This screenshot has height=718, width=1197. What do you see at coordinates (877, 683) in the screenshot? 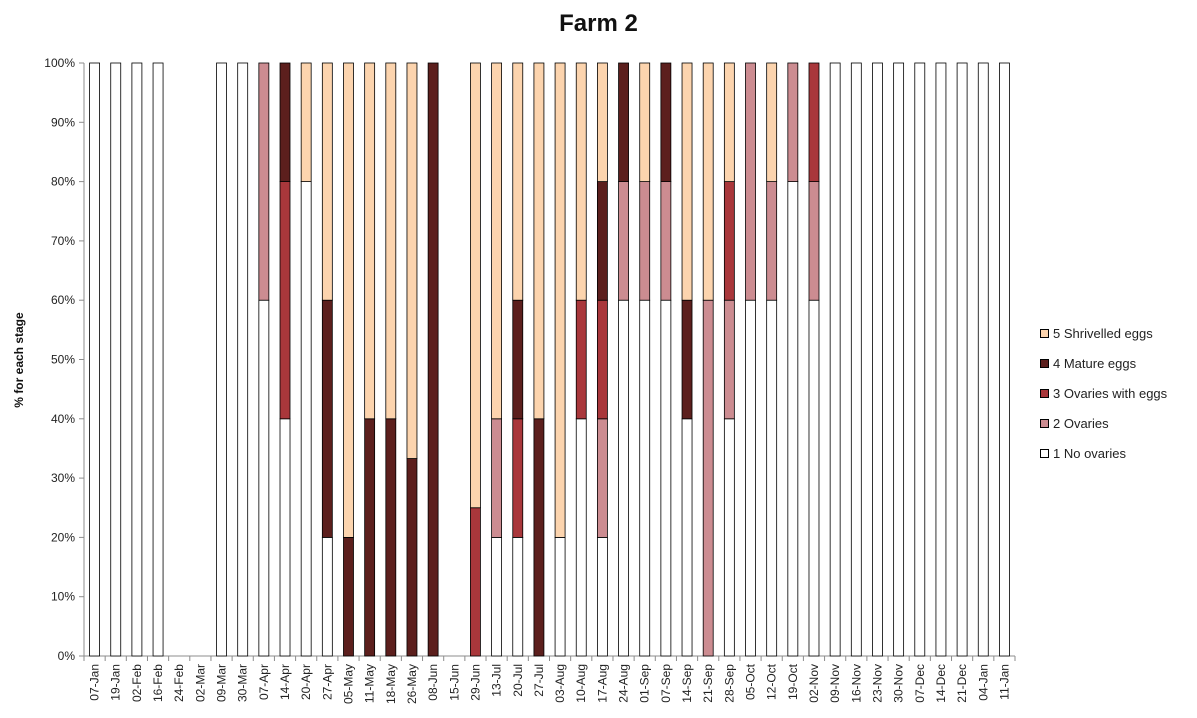
I see `x-tick-label: 23-Nov` at bounding box center [877, 683].